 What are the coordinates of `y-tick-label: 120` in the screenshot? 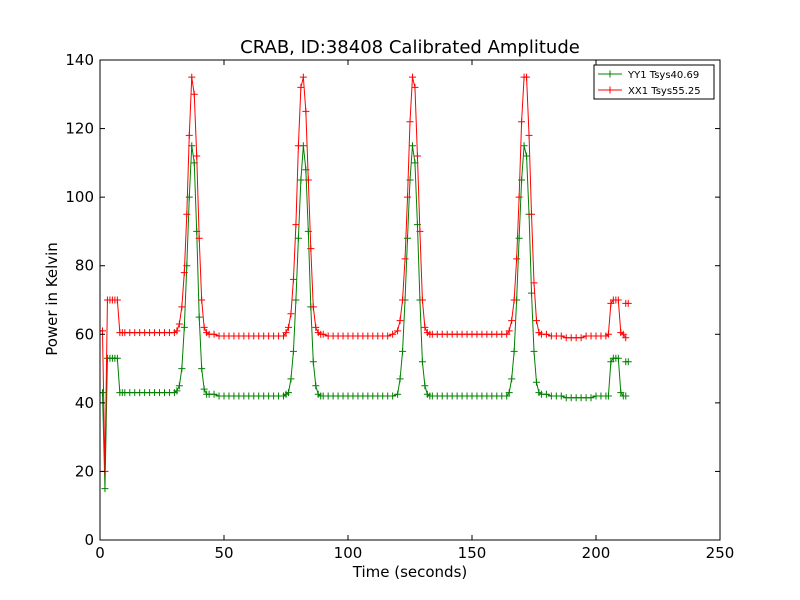 It's located at (79, 129).